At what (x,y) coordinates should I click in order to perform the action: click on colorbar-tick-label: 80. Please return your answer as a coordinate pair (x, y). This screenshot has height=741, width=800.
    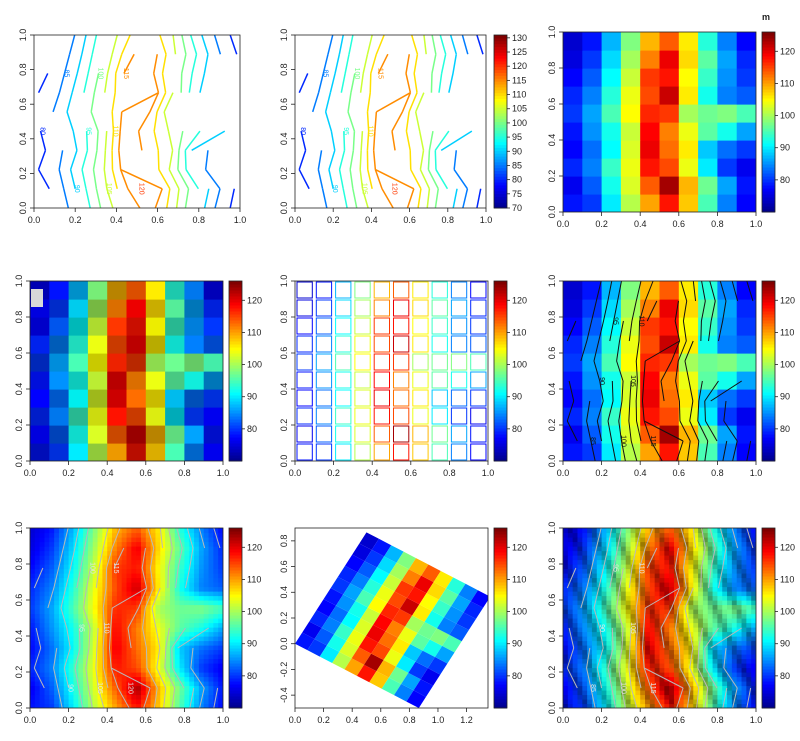
    Looking at the image, I should click on (785, 429).